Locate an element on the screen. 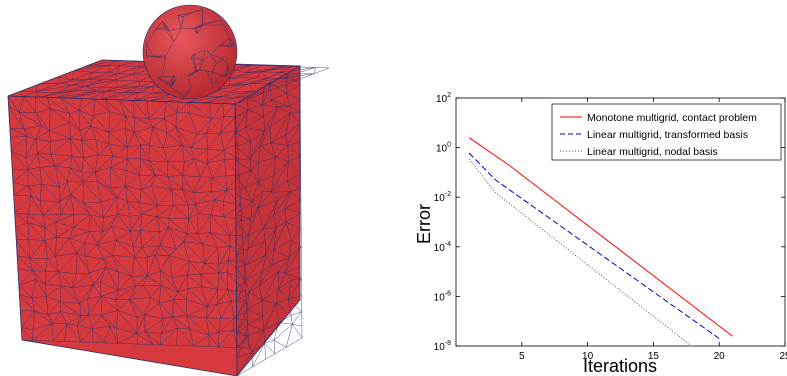 The height and width of the screenshot is (376, 787). x-tick-label: 25 is located at coordinates (783, 356).